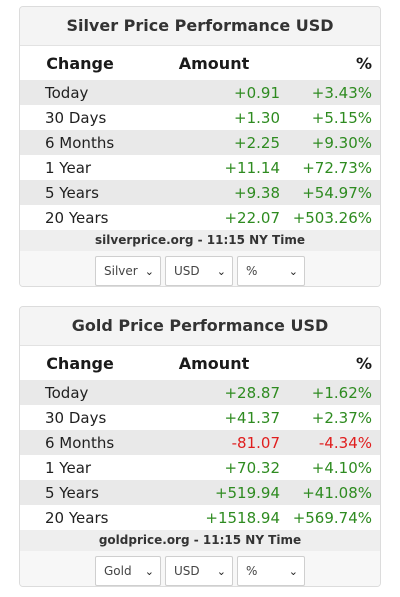 The image size is (400, 597). I want to click on widget-controls: Silver ⌄ USD ⌄ % ⌄, so click(200, 268).